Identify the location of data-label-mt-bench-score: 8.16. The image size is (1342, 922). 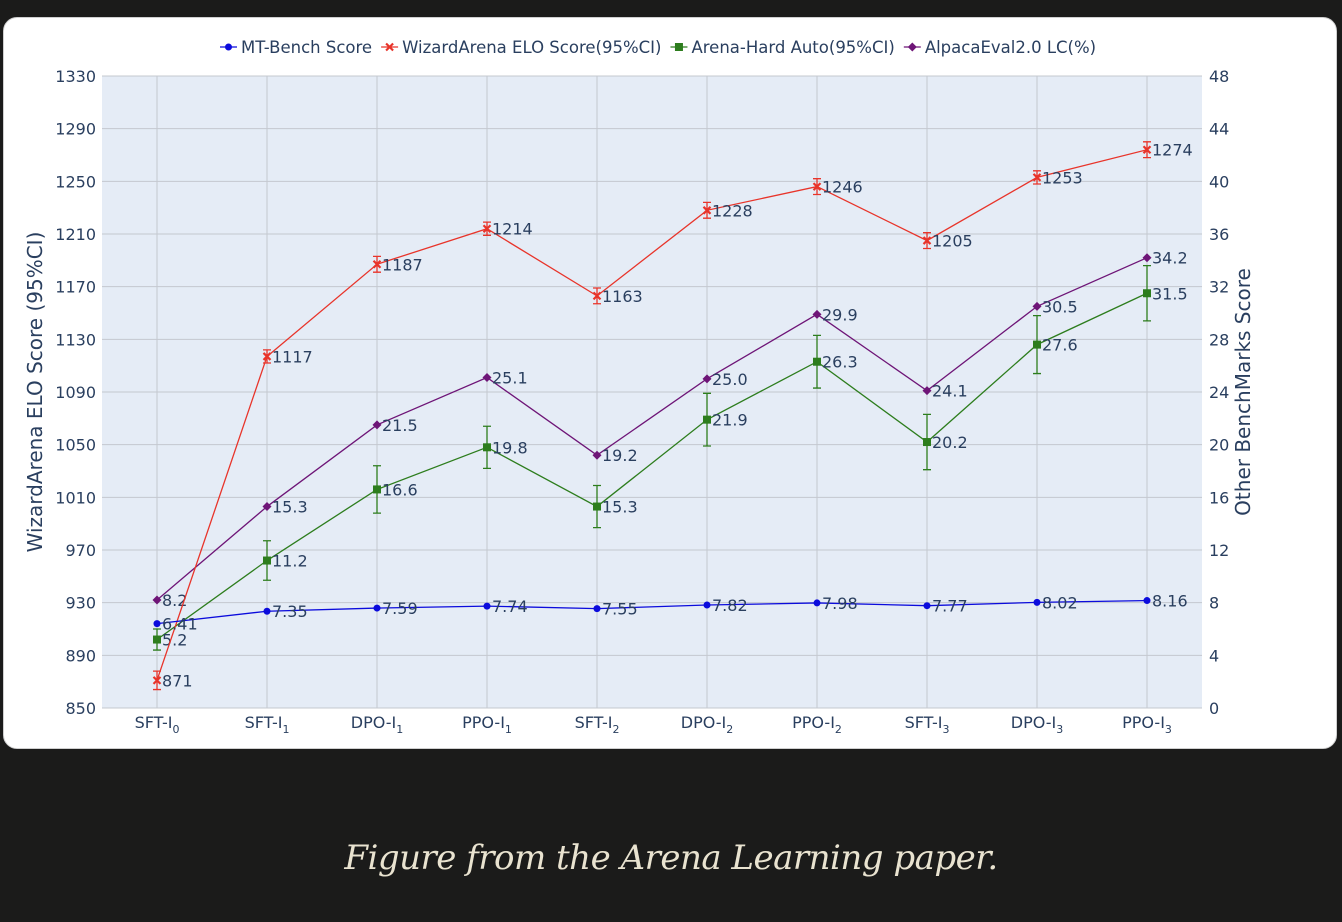
(1170, 601).